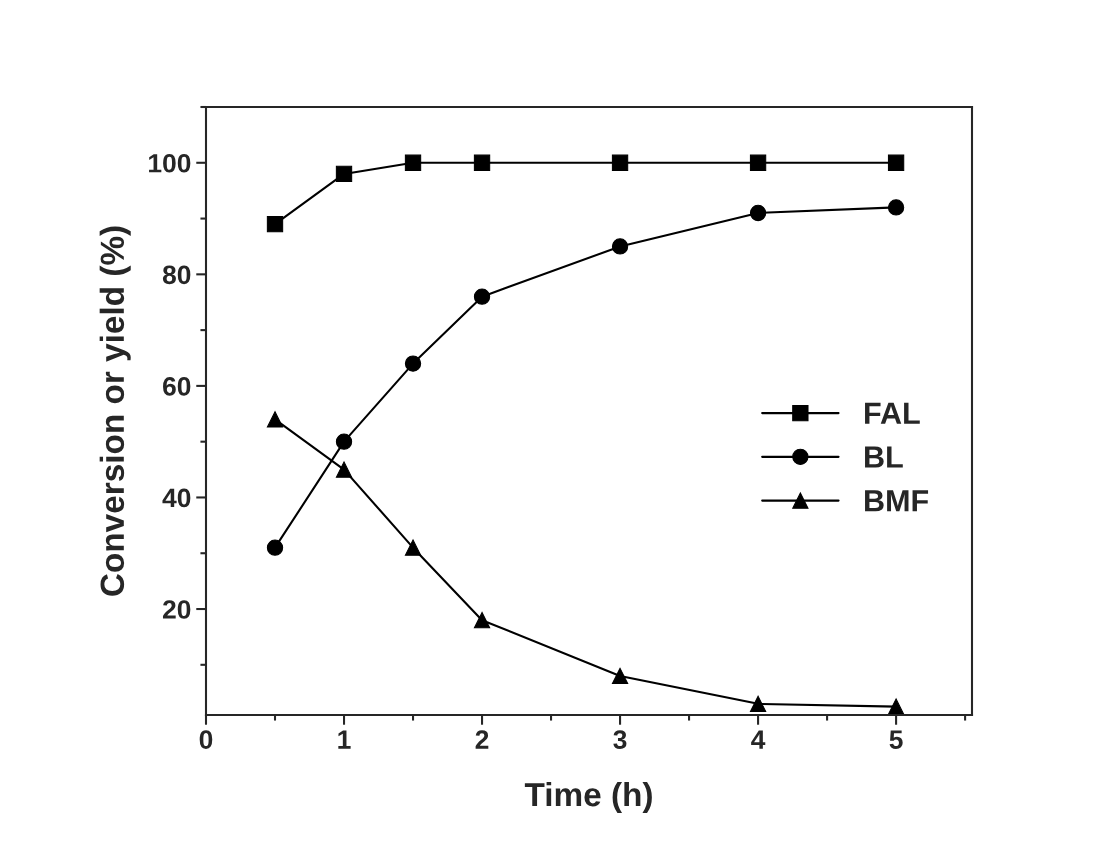 The height and width of the screenshot is (857, 1102). Describe the element at coordinates (482, 739) in the screenshot. I see `x-tick-label: 2` at that location.